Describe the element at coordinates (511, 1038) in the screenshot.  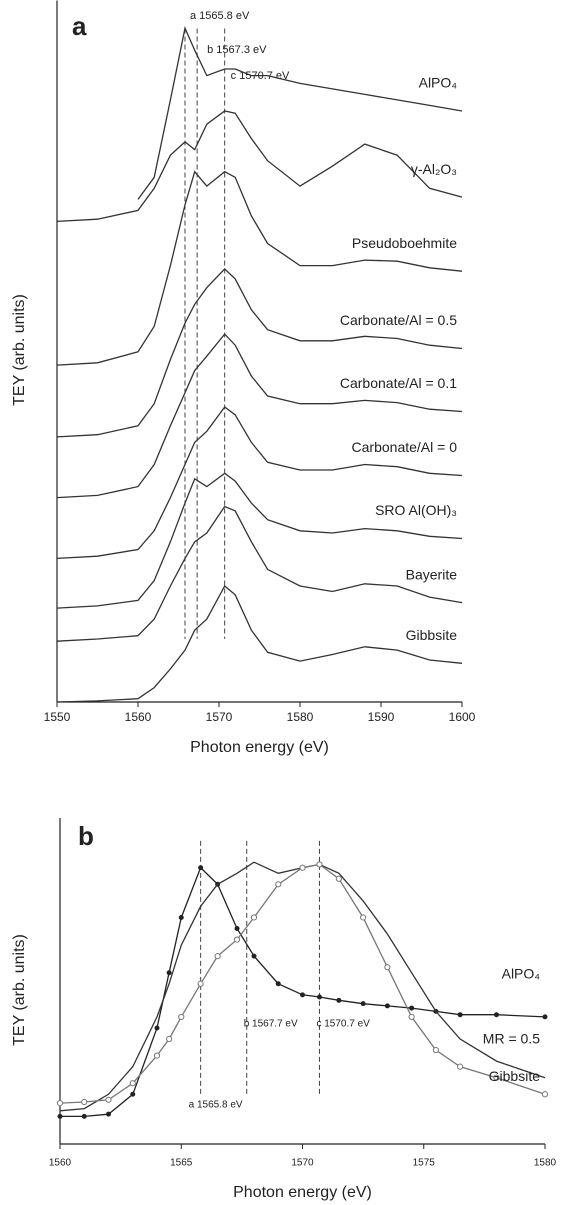
I see `series-label: MR = 0.5` at that location.